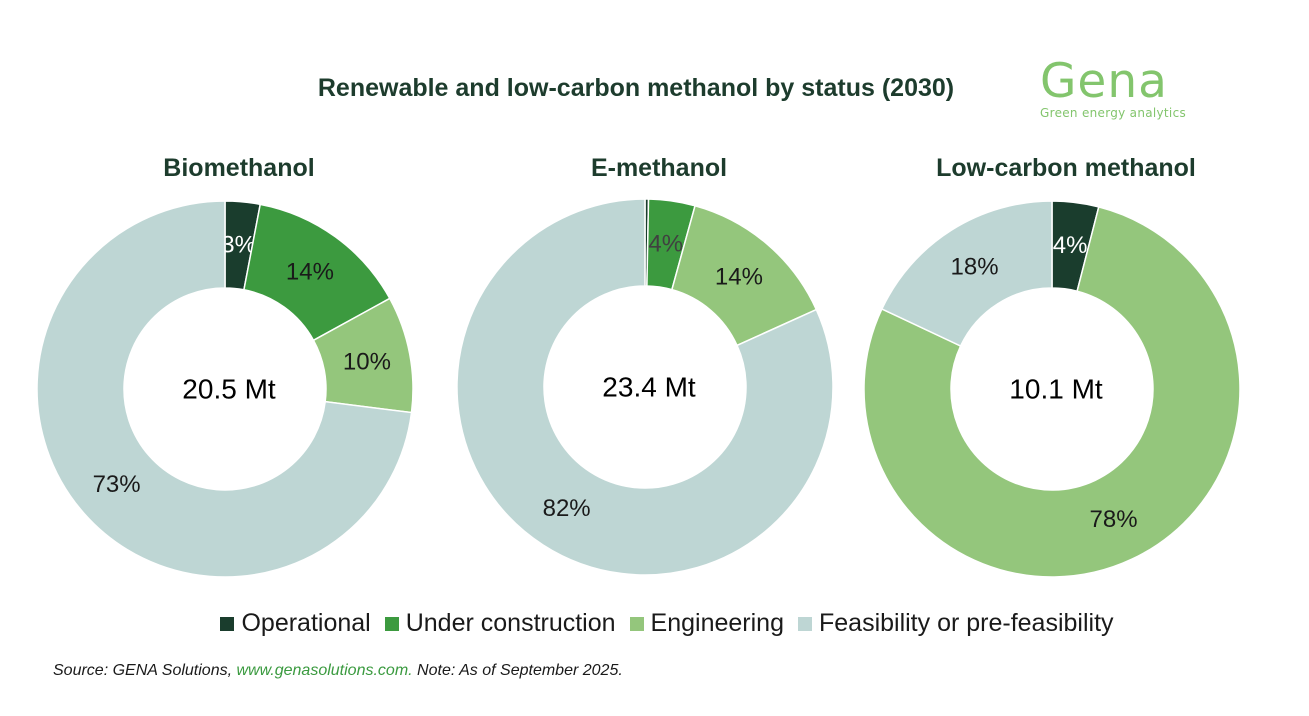  What do you see at coordinates (517, 670) in the screenshot?
I see `source-suffix: Note: As of September 2025.` at bounding box center [517, 670].